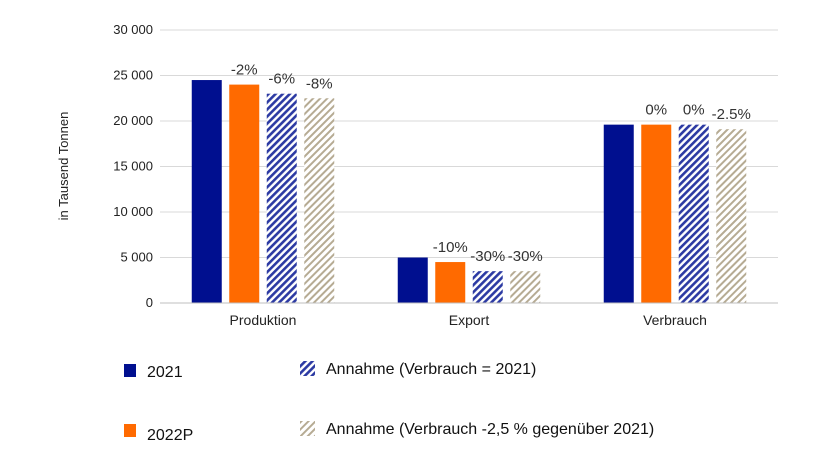  Describe the element at coordinates (133, 120) in the screenshot. I see `y-tick-label: 20 000` at that location.